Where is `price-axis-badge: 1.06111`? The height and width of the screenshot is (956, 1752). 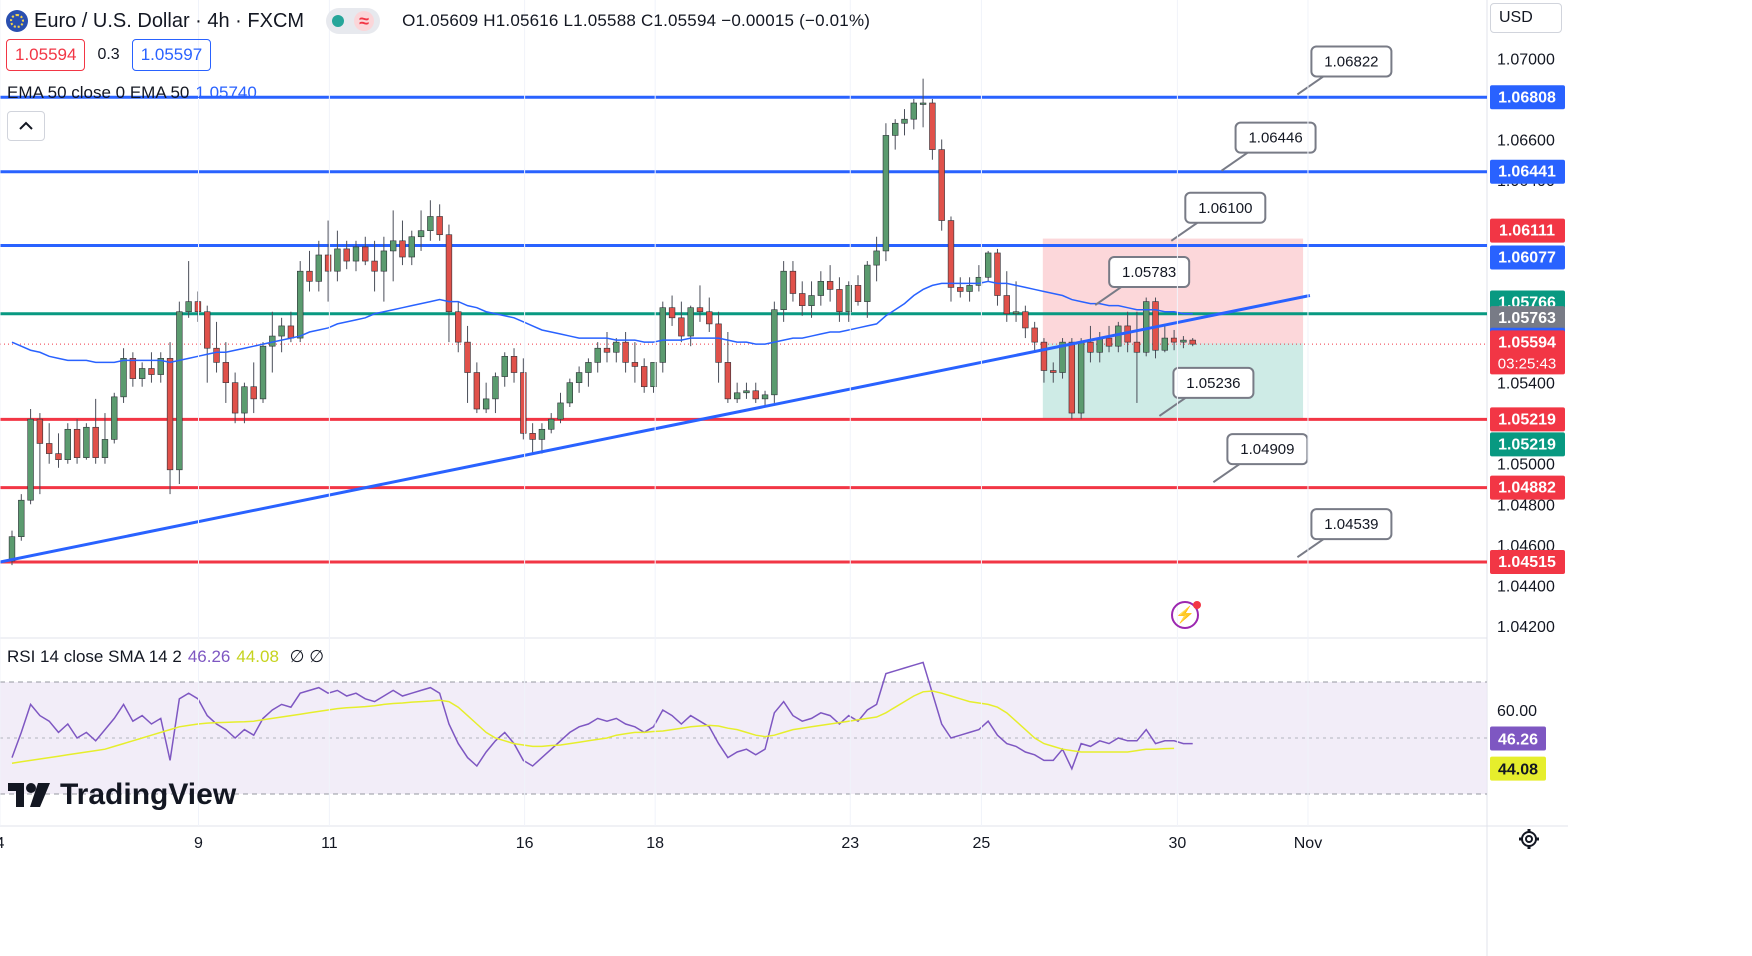 price-axis-badge: 1.06111 is located at coordinates (1527, 230).